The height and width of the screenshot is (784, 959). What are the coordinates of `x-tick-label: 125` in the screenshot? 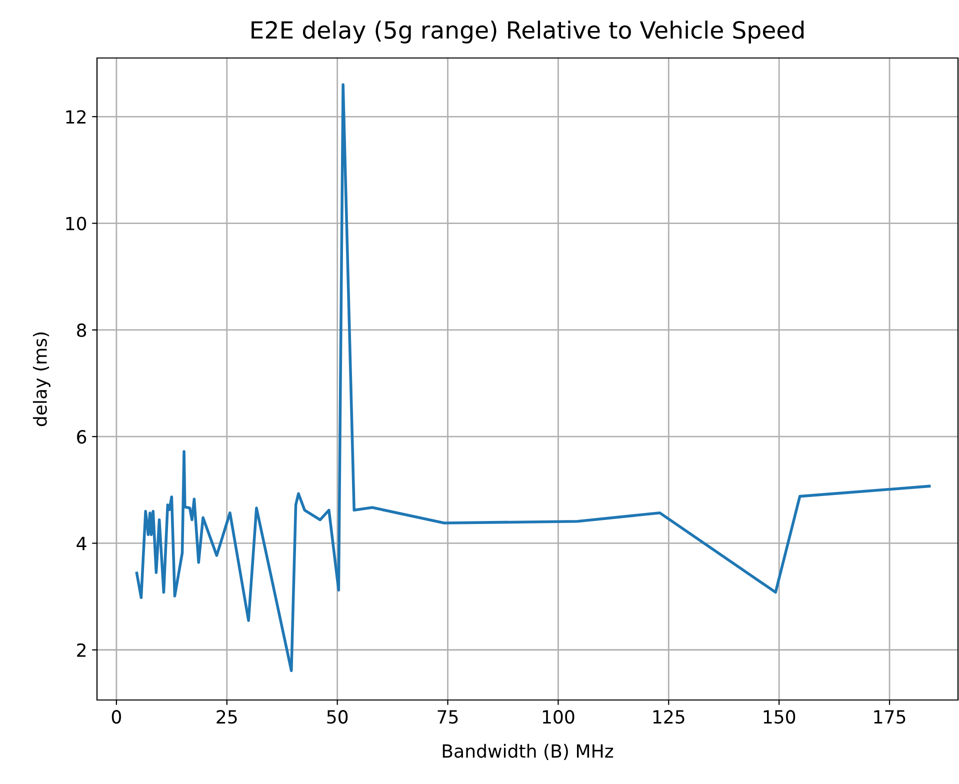 It's located at (668, 717).